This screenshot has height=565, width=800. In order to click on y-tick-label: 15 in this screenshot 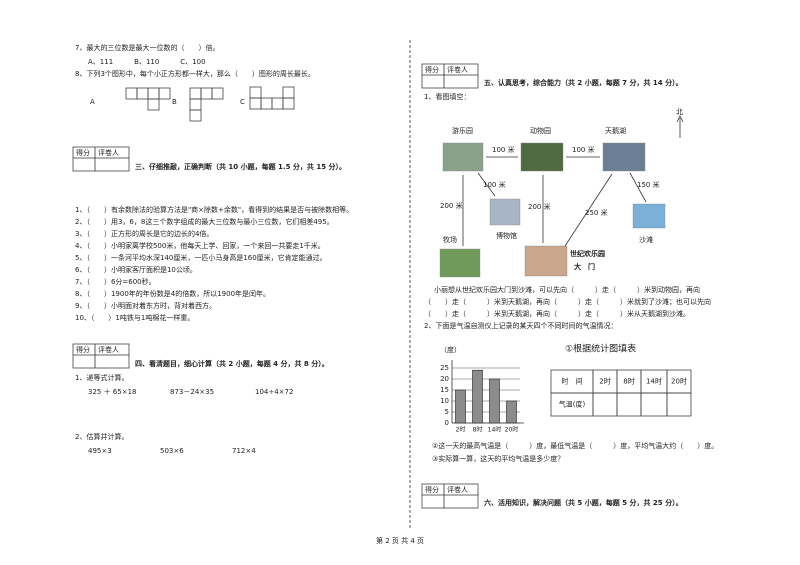, I will do `click(444, 390)`.